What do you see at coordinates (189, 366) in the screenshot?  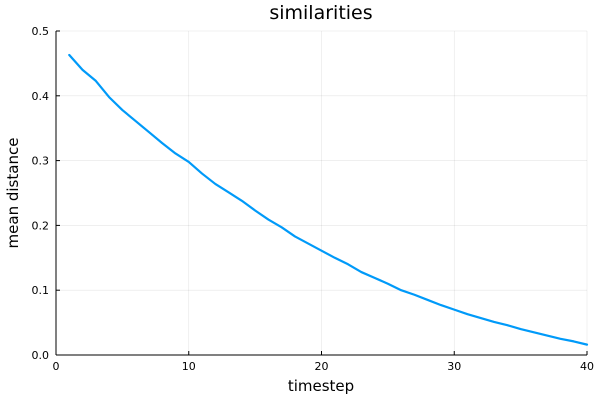 I see `x-tick-label: 10` at bounding box center [189, 366].